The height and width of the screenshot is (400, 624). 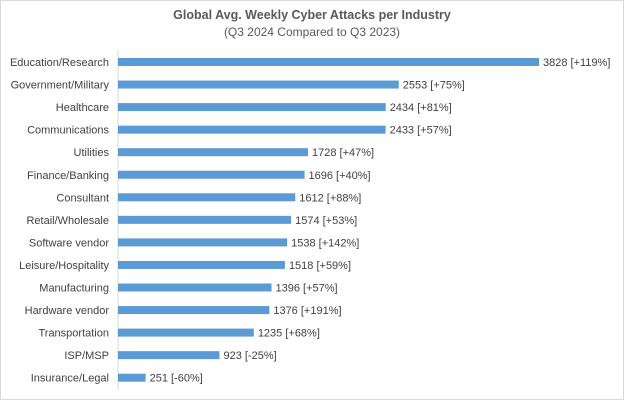 What do you see at coordinates (576, 63) in the screenshot?
I see `bar-data-label: 3828 [+119%]` at bounding box center [576, 63].